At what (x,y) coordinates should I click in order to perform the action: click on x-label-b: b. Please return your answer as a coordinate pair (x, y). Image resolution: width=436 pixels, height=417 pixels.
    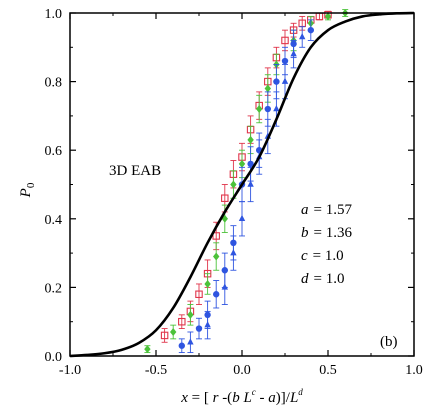
    Looking at the image, I should click on (236, 398).